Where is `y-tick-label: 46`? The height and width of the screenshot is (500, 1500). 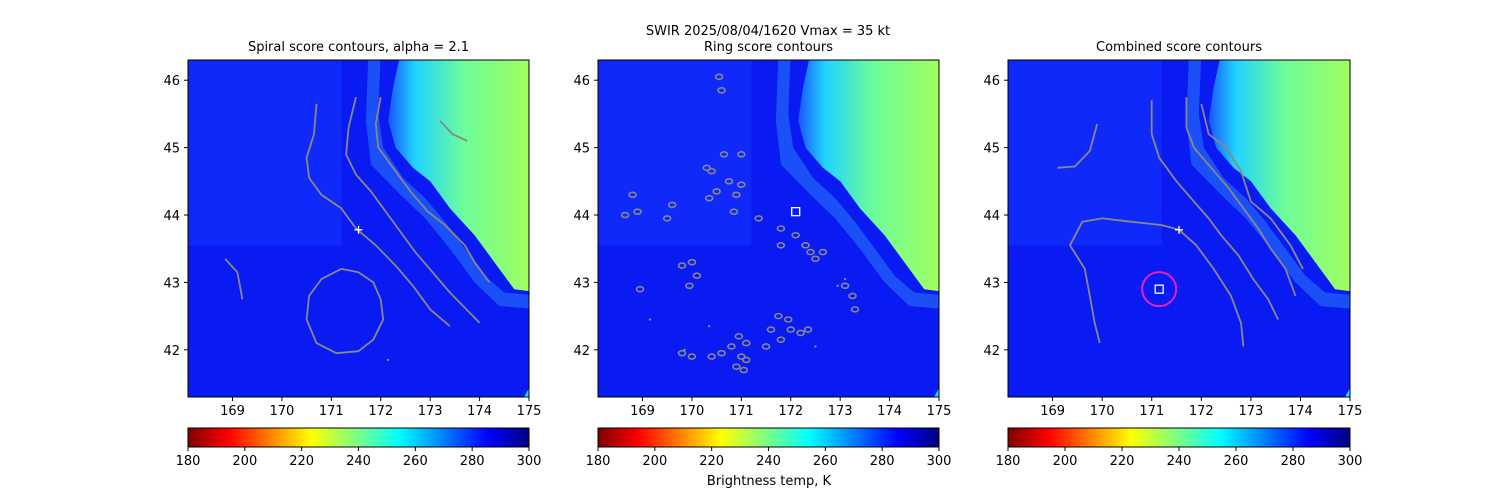 y-tick-label: 46 is located at coordinates (581, 81).